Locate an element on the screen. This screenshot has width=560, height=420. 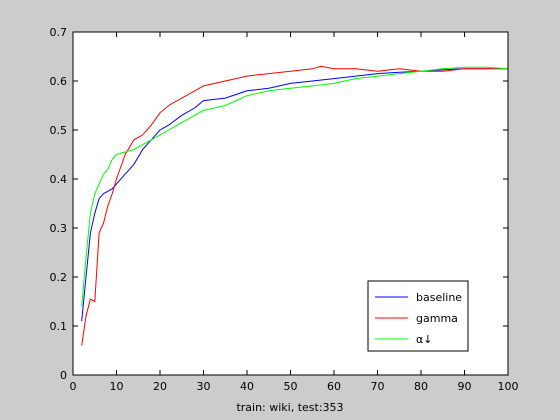
x-tick-label-9: 90 is located at coordinates (465, 386).